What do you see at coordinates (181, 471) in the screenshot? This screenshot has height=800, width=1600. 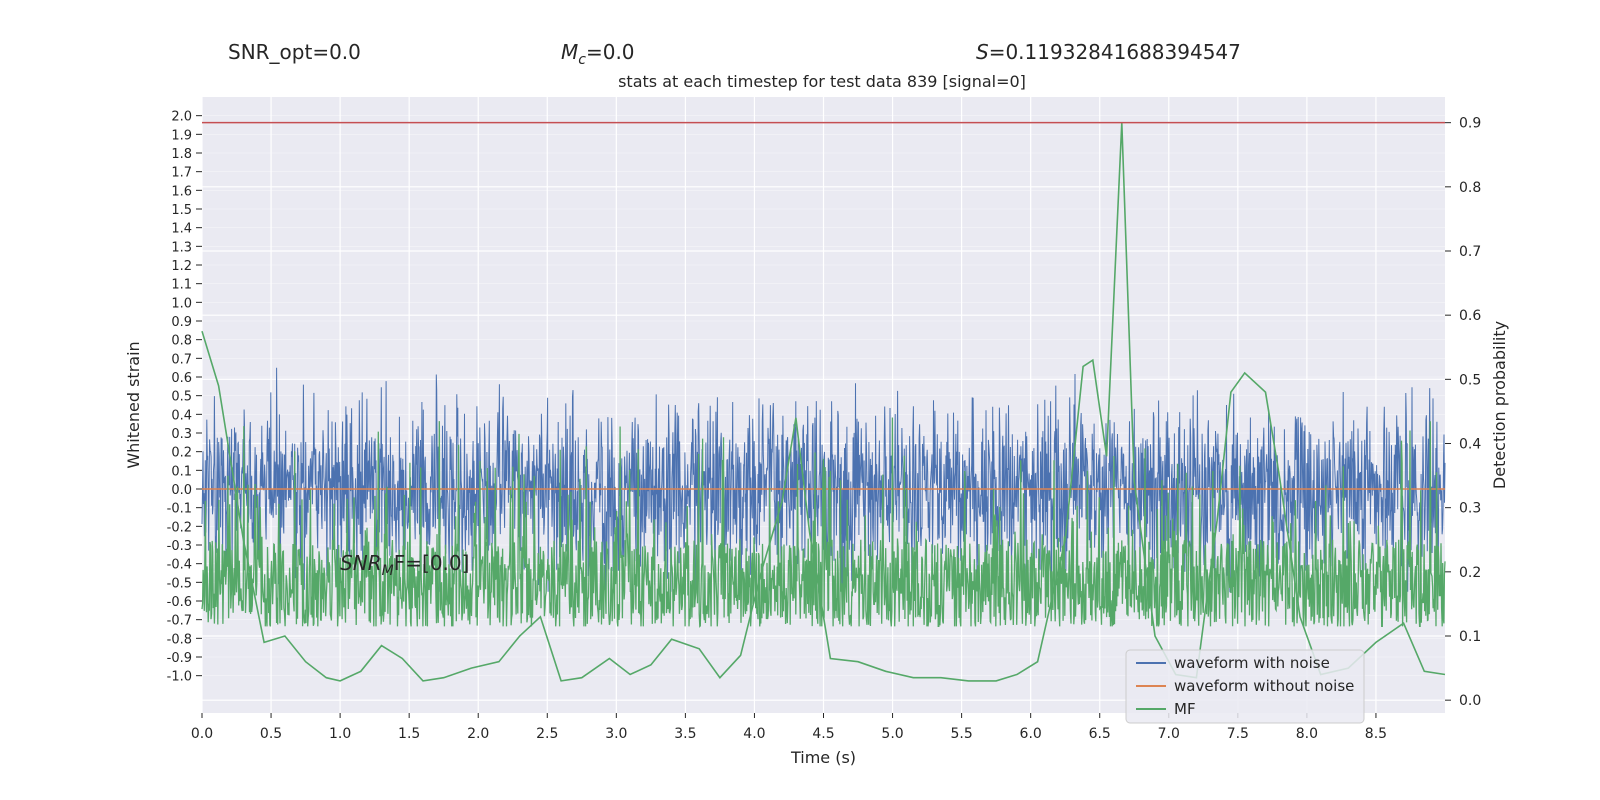 I see `left-tick-label-11: 0.1` at bounding box center [181, 471].